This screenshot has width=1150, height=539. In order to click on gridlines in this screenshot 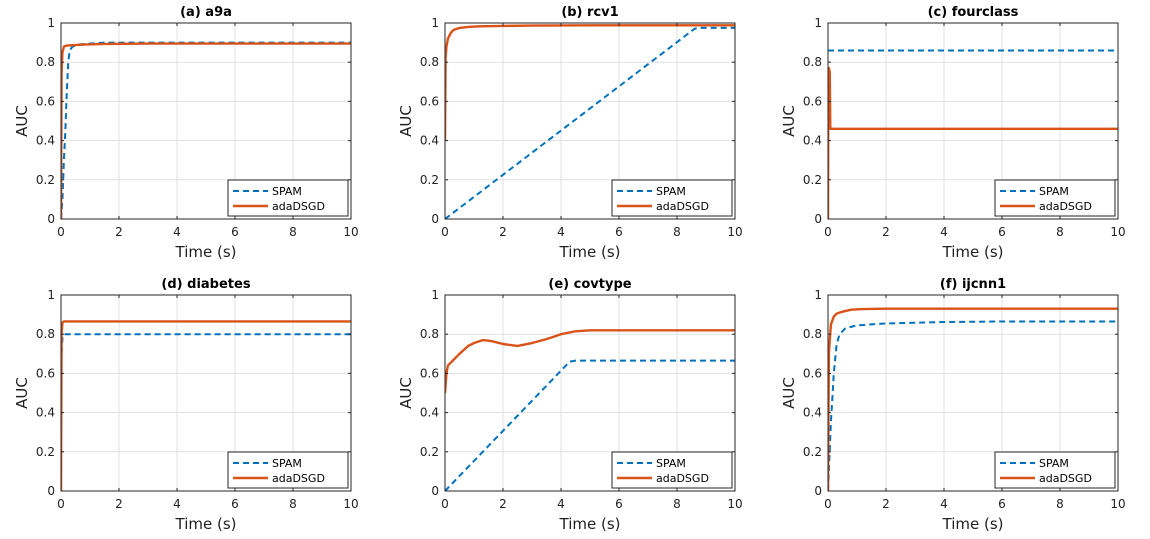, I will do `click(206, 121)`.